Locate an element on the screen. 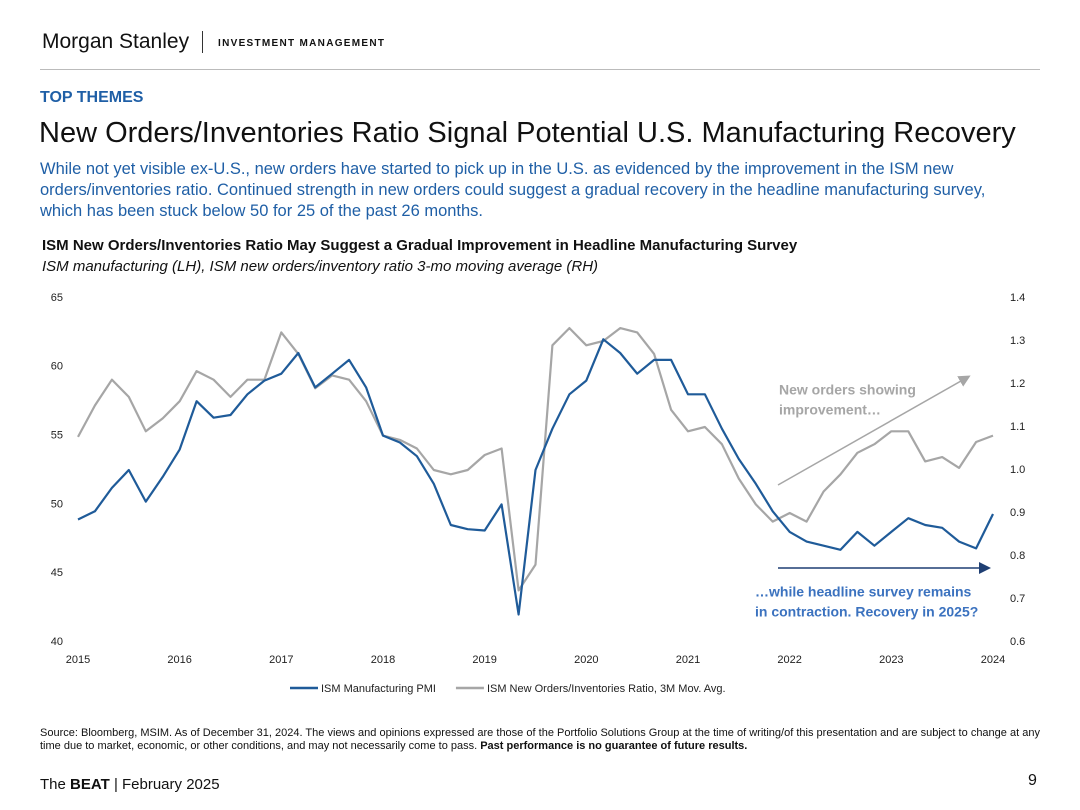 The height and width of the screenshot is (810, 1080). x-tick-label: 2017 is located at coordinates (281, 660).